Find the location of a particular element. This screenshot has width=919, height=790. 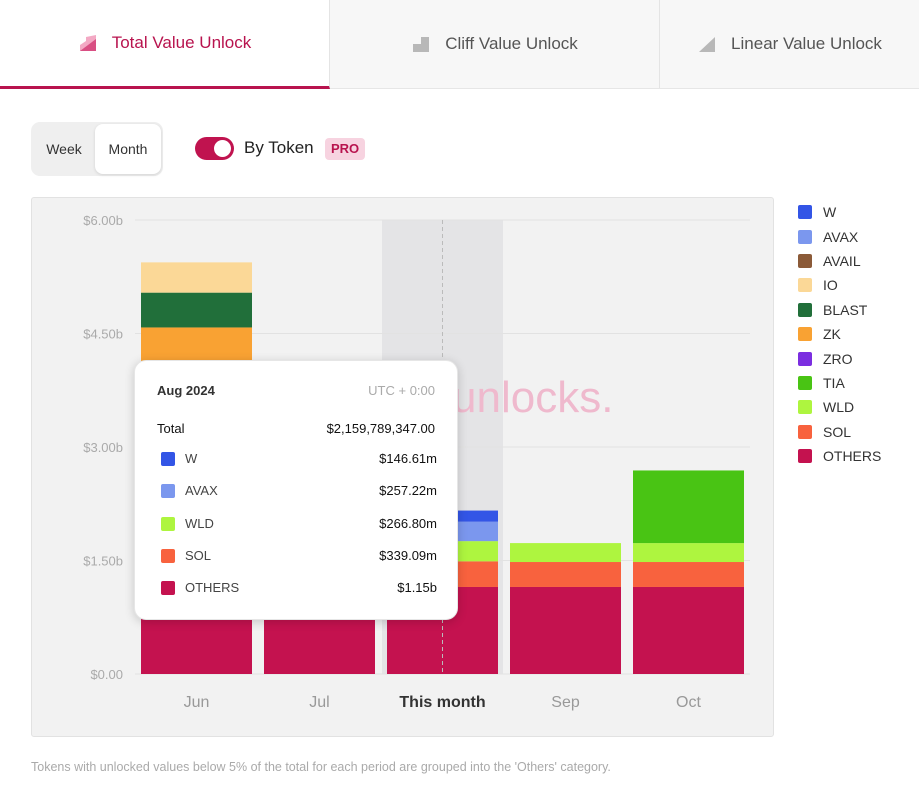

x-tick-label: Jun is located at coordinates (197, 702).